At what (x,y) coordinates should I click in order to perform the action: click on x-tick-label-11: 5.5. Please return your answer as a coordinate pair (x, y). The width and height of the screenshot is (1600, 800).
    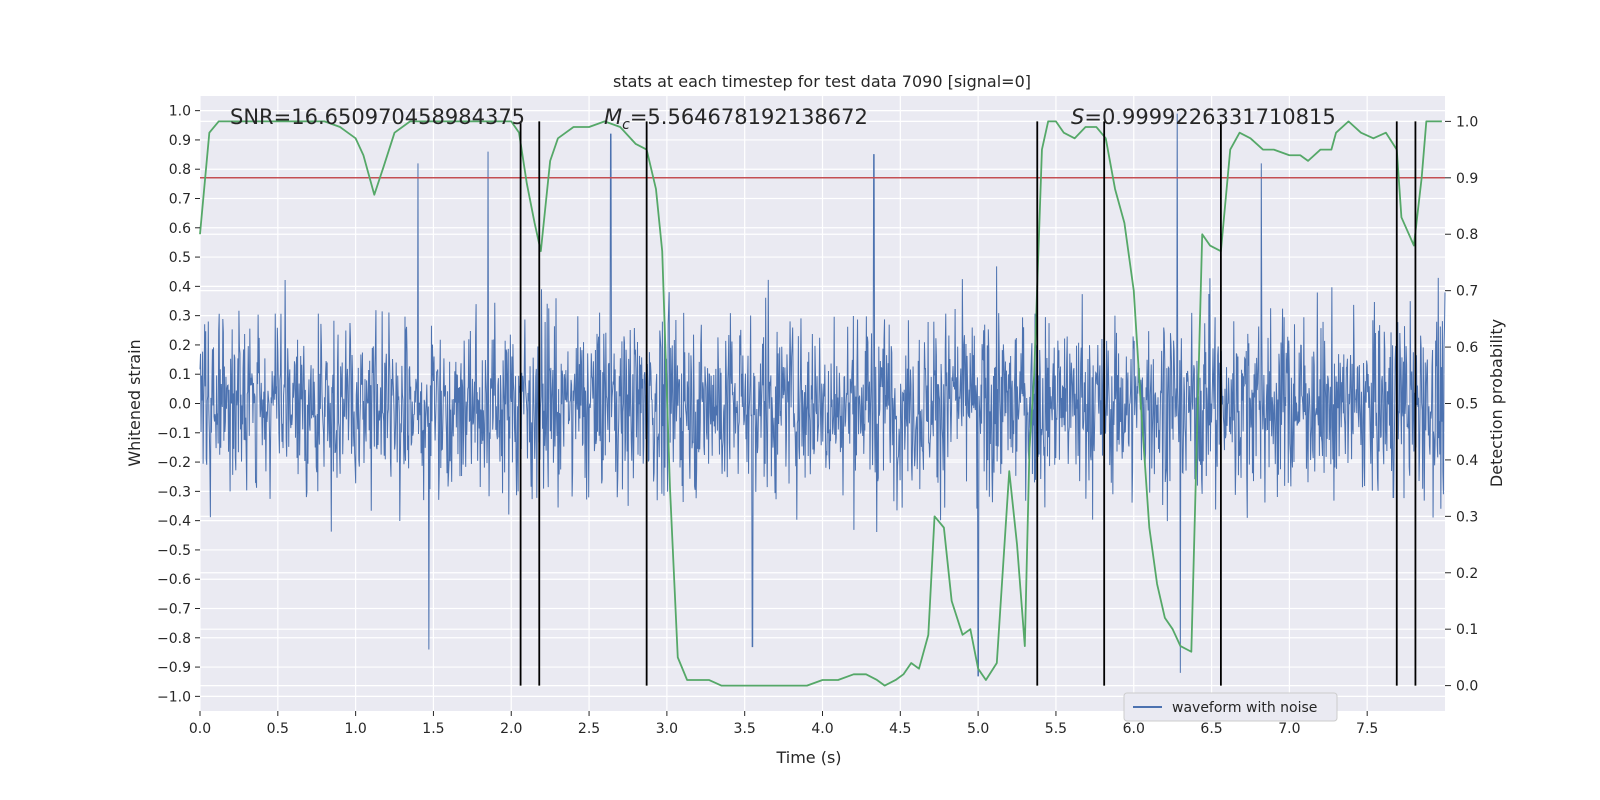
    Looking at the image, I should click on (1056, 729).